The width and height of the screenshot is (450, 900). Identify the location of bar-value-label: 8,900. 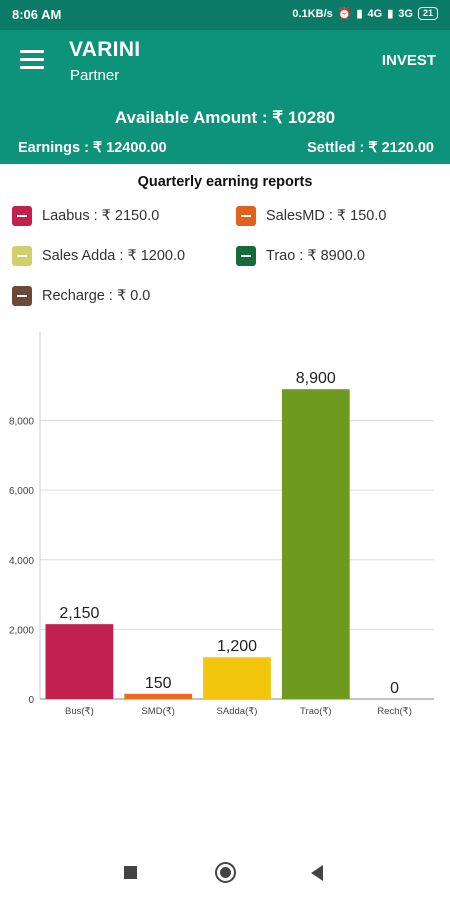
(316, 378).